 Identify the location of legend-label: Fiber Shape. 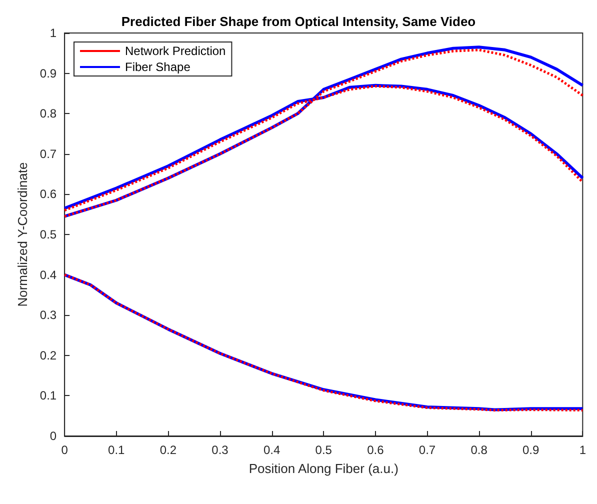
(158, 67).